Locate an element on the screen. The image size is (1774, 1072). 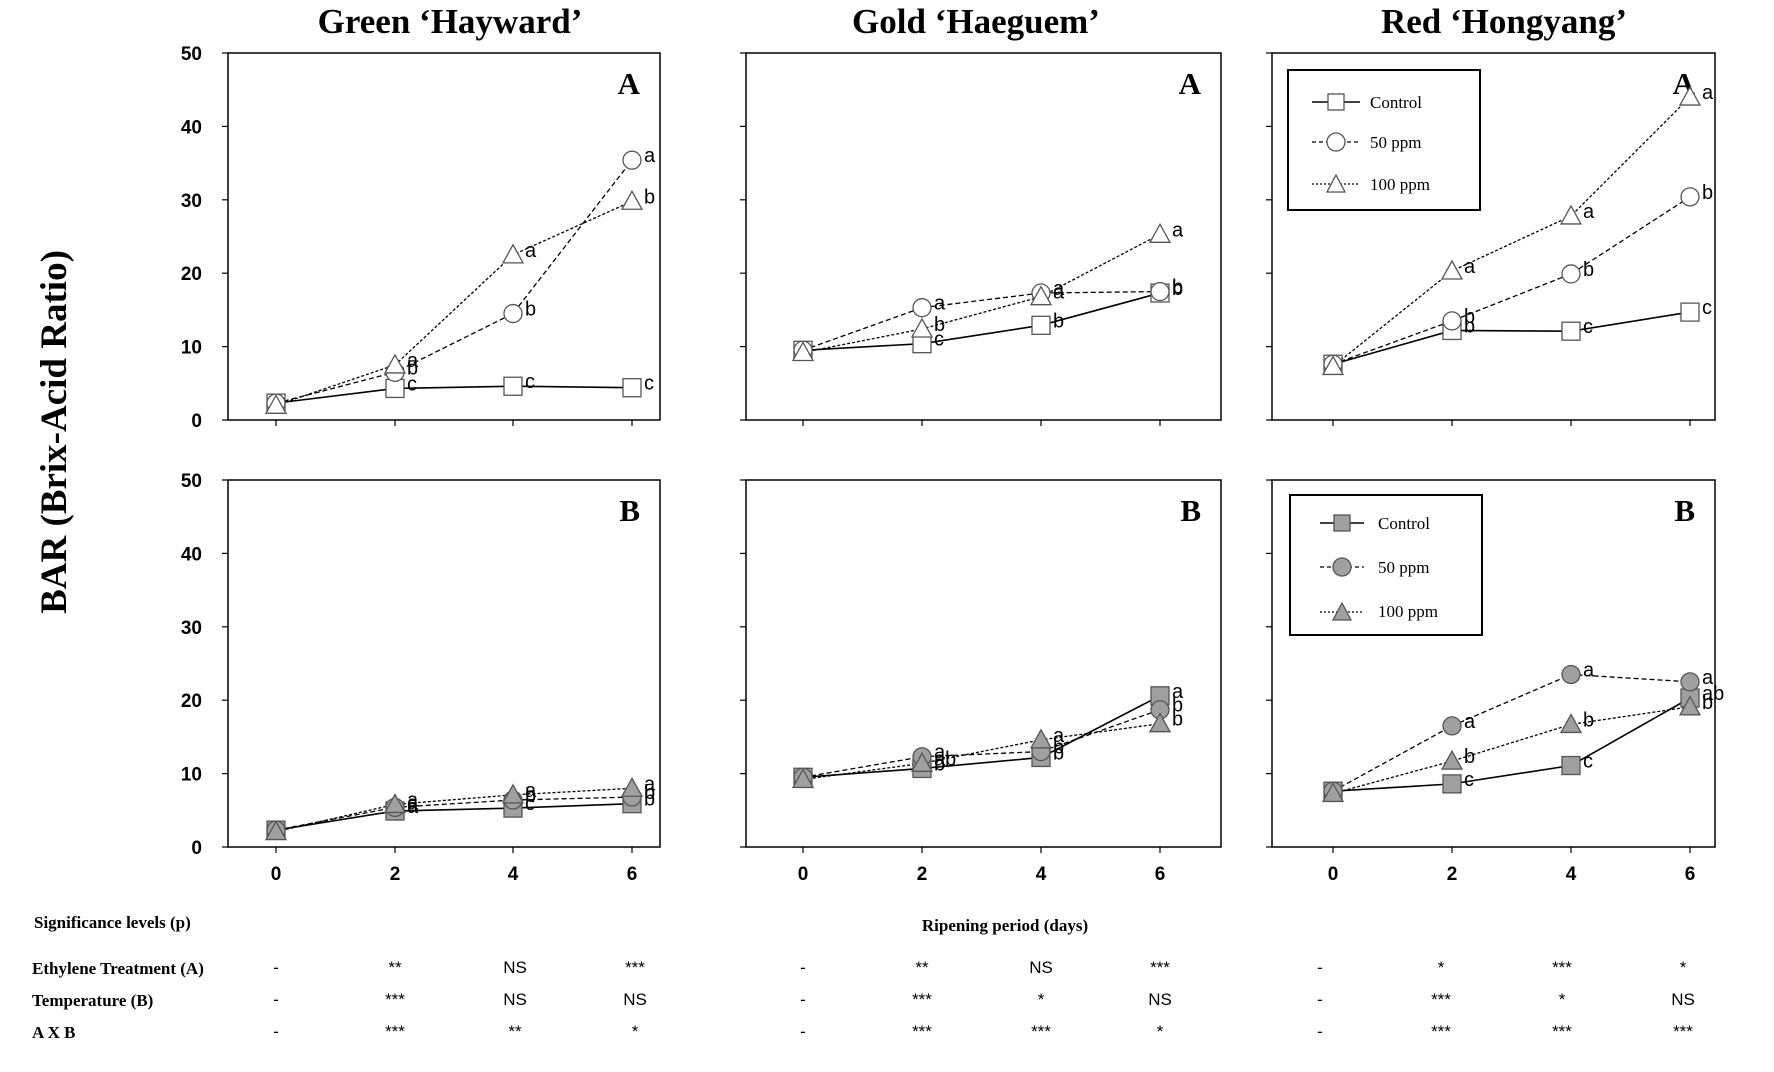
panel-a-haeguem-sig-letter: c is located at coordinates (939, 340).